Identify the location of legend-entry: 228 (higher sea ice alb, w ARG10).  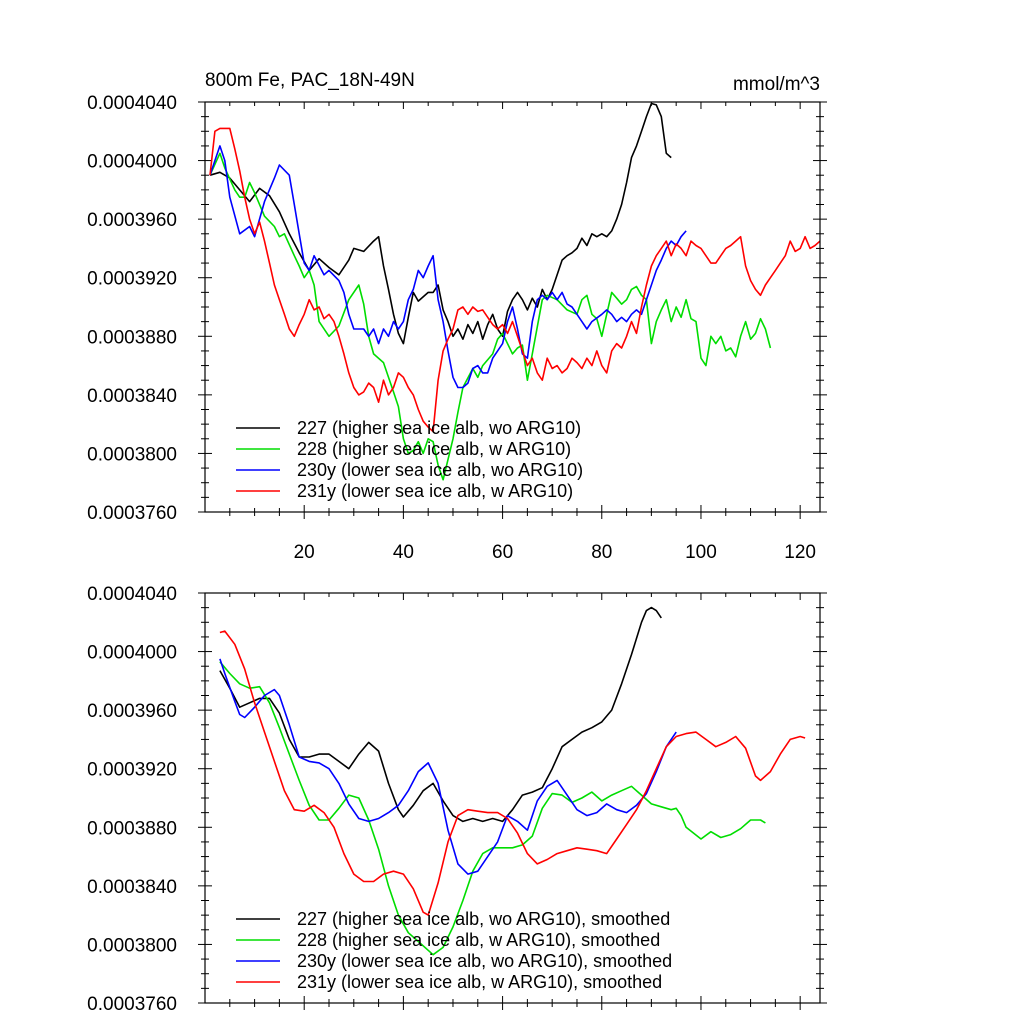
(434, 449).